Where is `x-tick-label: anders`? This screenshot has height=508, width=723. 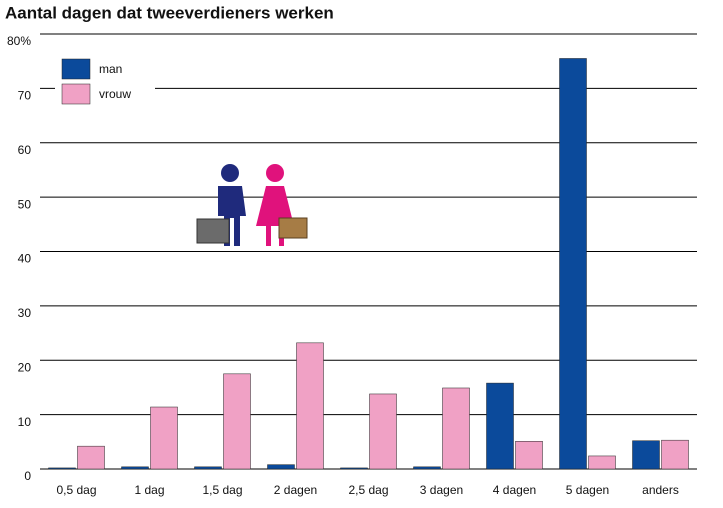
x-tick-label: anders is located at coordinates (660, 490).